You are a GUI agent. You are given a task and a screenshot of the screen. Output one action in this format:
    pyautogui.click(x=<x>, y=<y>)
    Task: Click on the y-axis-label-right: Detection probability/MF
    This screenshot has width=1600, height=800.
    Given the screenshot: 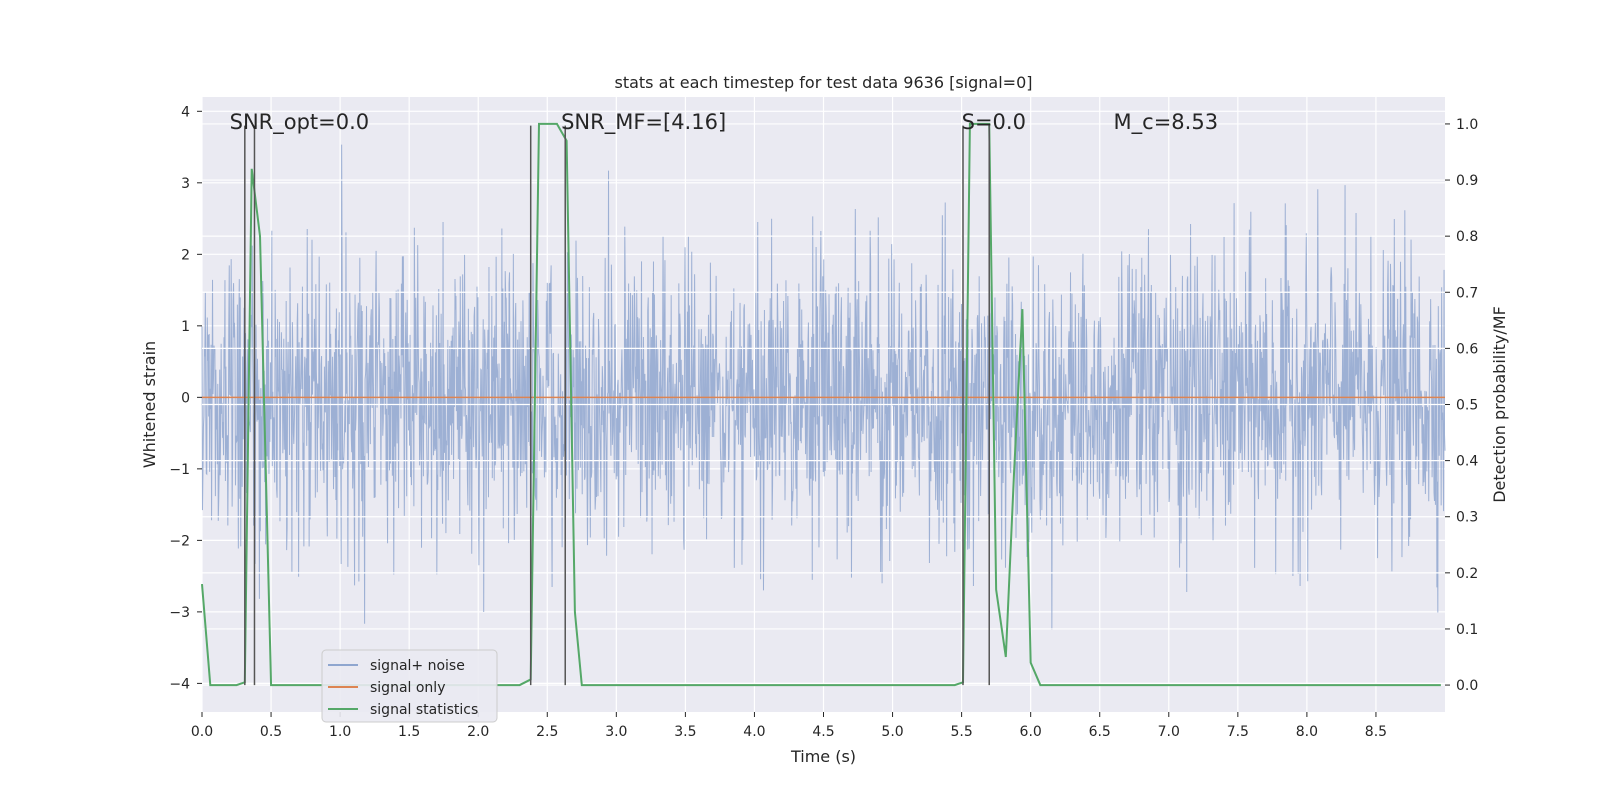 What is the action you would take?
    pyautogui.click(x=1499, y=404)
    